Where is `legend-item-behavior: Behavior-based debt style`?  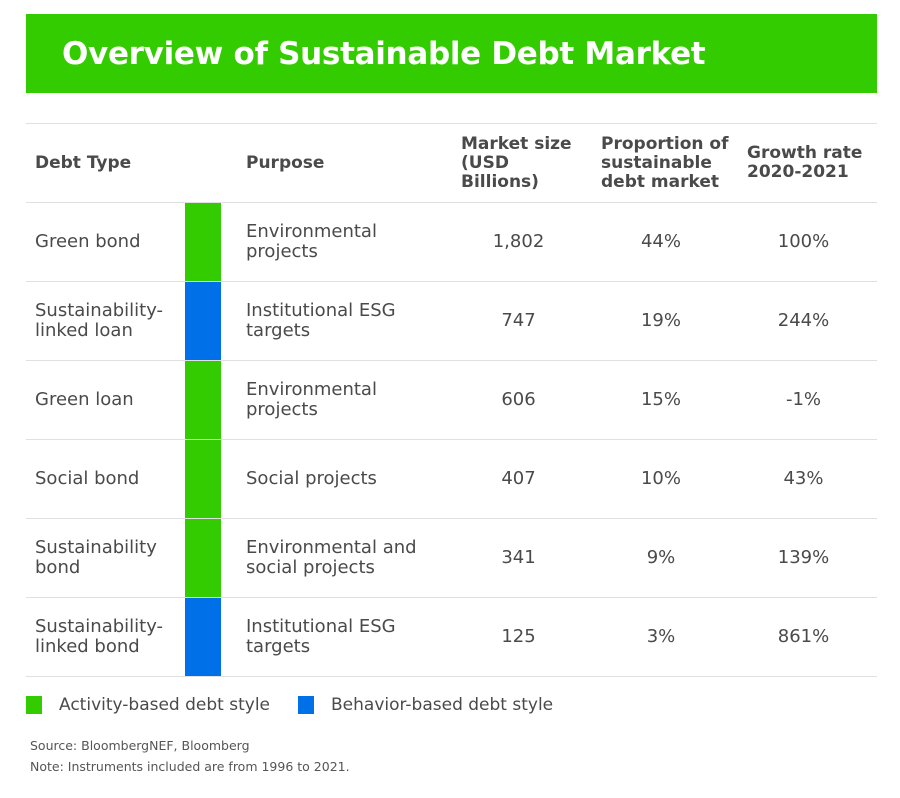 legend-item-behavior: Behavior-based debt style is located at coordinates (425, 705).